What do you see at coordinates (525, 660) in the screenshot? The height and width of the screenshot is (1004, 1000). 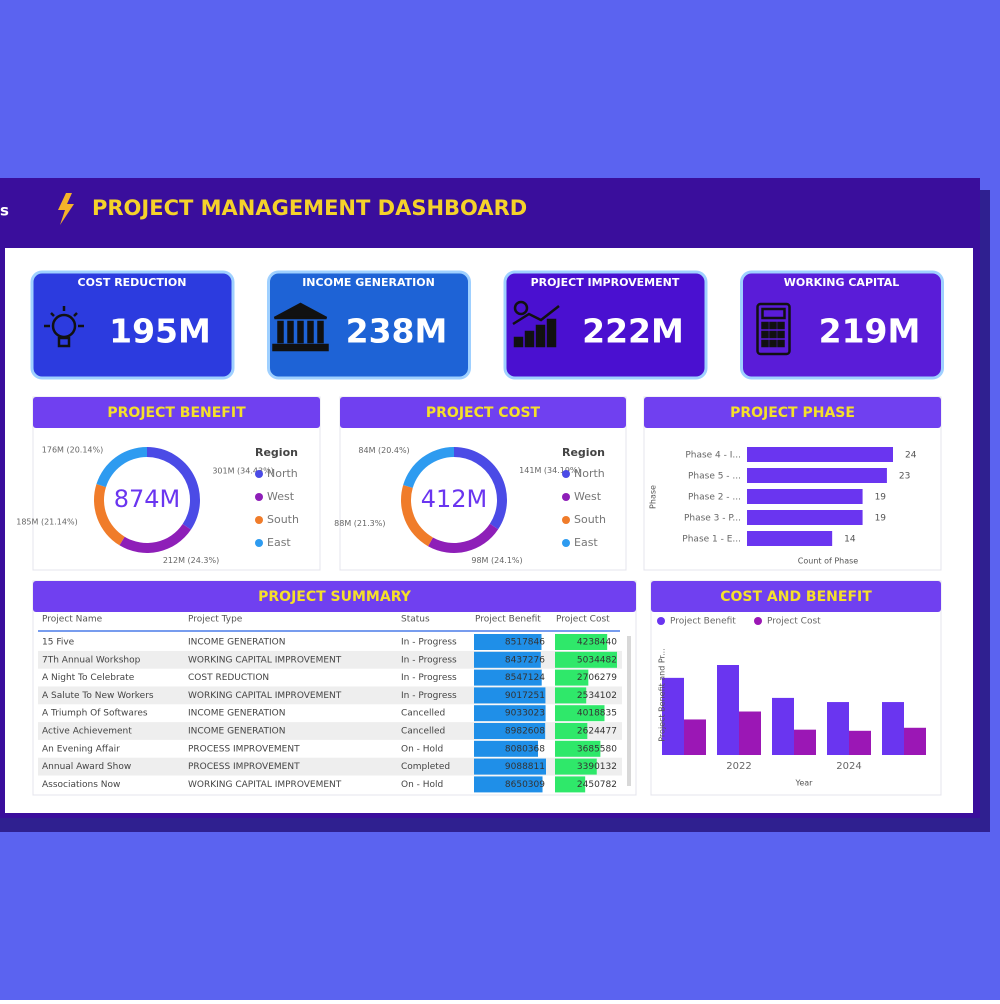 I see `table-cell: 8437276` at bounding box center [525, 660].